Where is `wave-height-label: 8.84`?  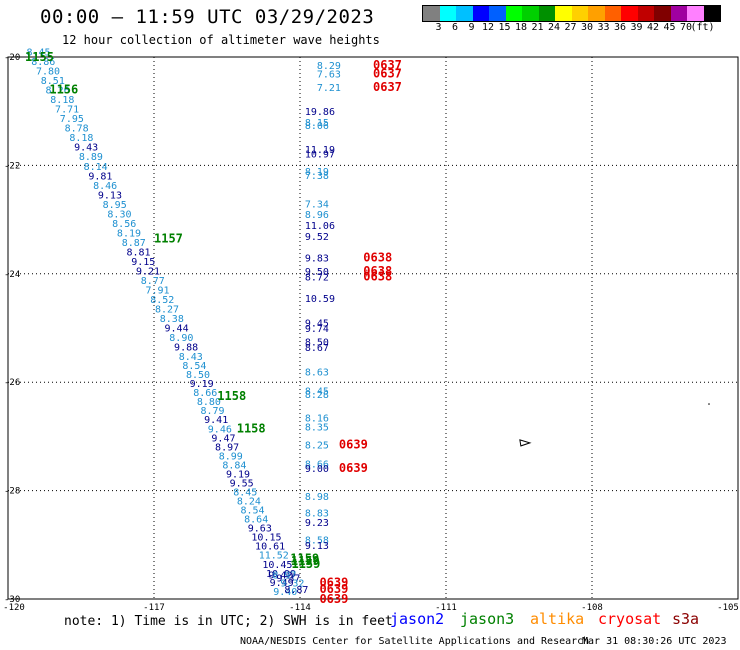
wave-height-label: 8.84 is located at coordinates (234, 465).